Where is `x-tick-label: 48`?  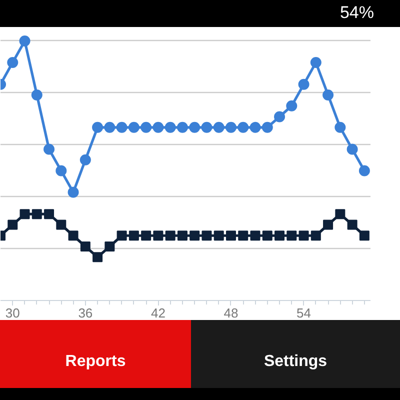
x-tick-label: 48 is located at coordinates (231, 313).